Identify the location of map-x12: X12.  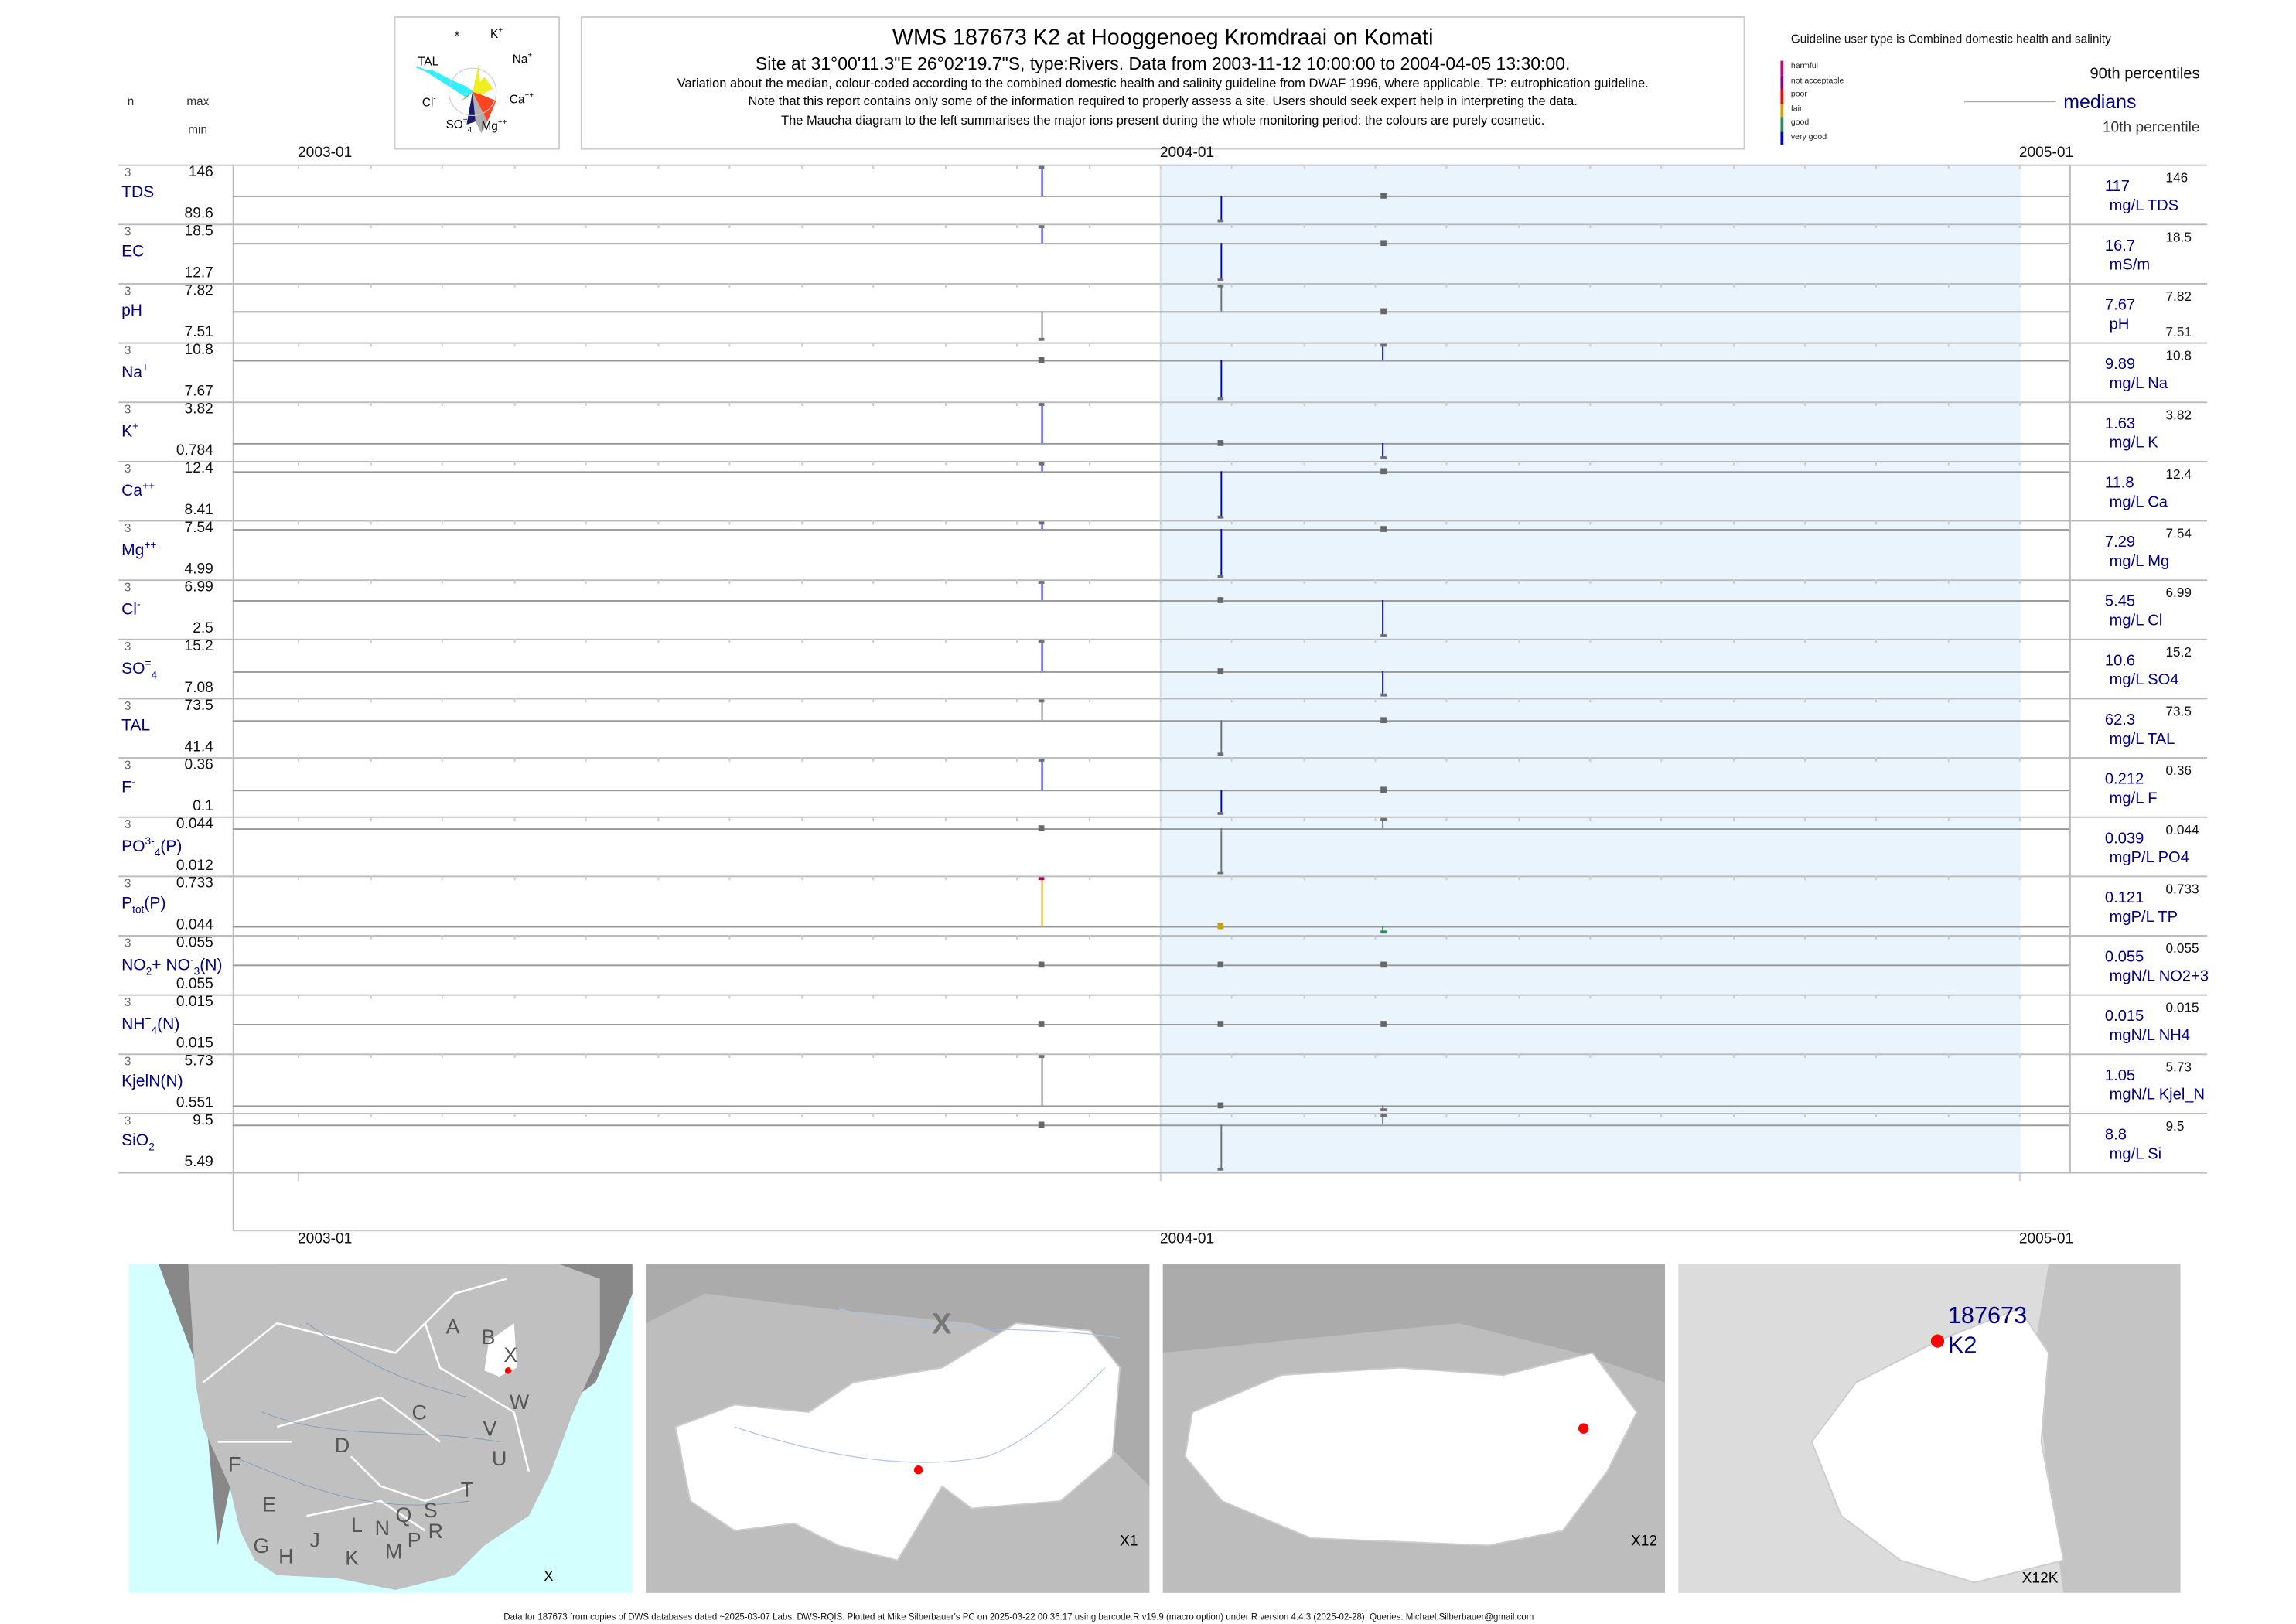
(1414, 1428).